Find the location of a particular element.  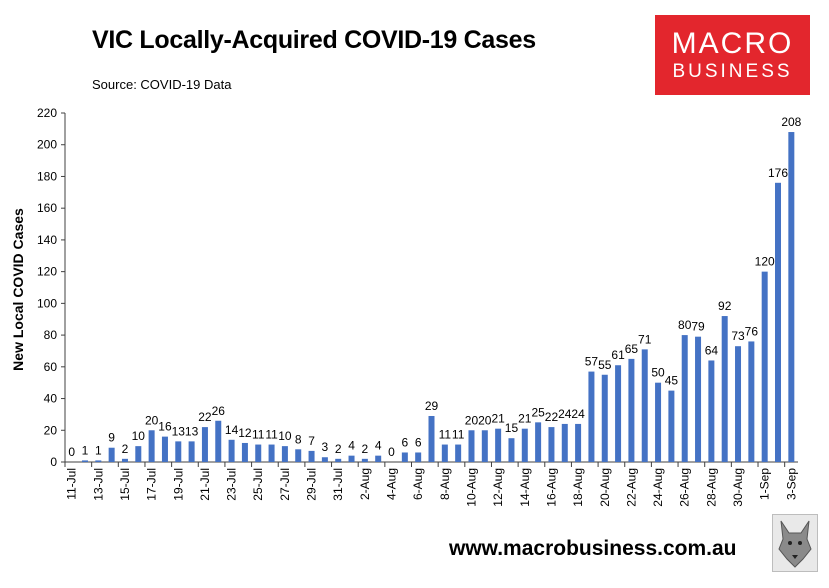

data-label: 73 is located at coordinates (738, 336).